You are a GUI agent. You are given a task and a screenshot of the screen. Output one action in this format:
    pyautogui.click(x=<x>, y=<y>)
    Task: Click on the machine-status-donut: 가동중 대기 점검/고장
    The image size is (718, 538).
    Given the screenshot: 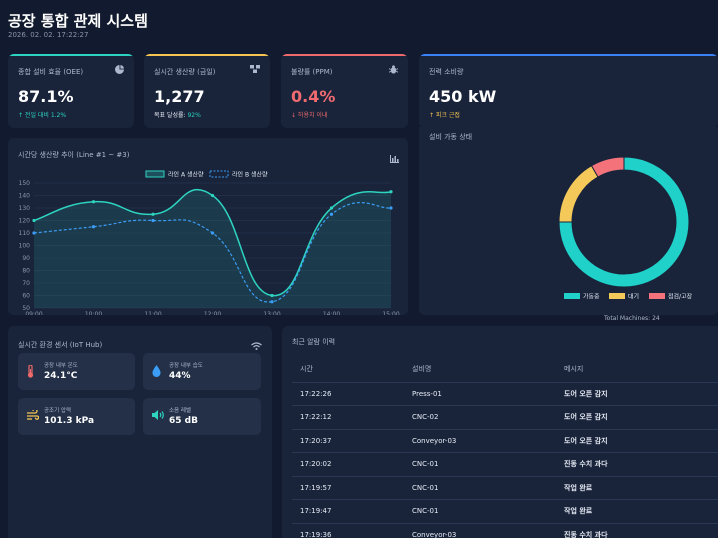 What is the action you would take?
    pyautogui.click(x=625, y=228)
    